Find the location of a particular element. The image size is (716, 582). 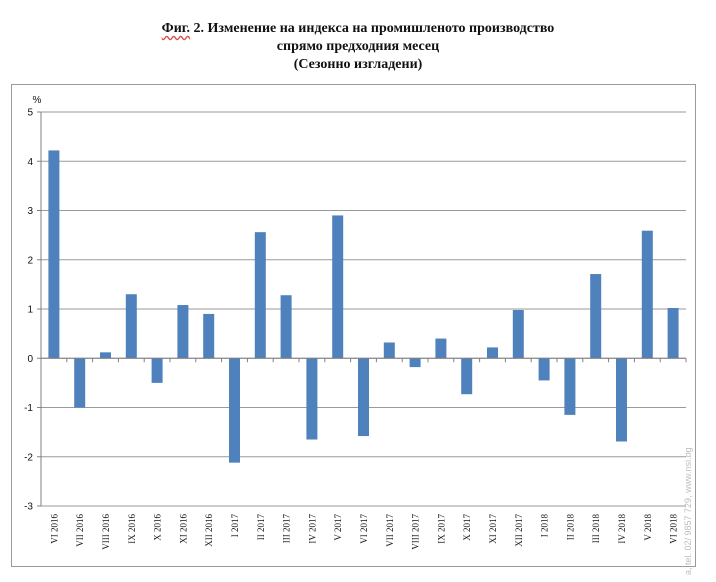

x-tick-label: XII 2017 is located at coordinates (519, 530).